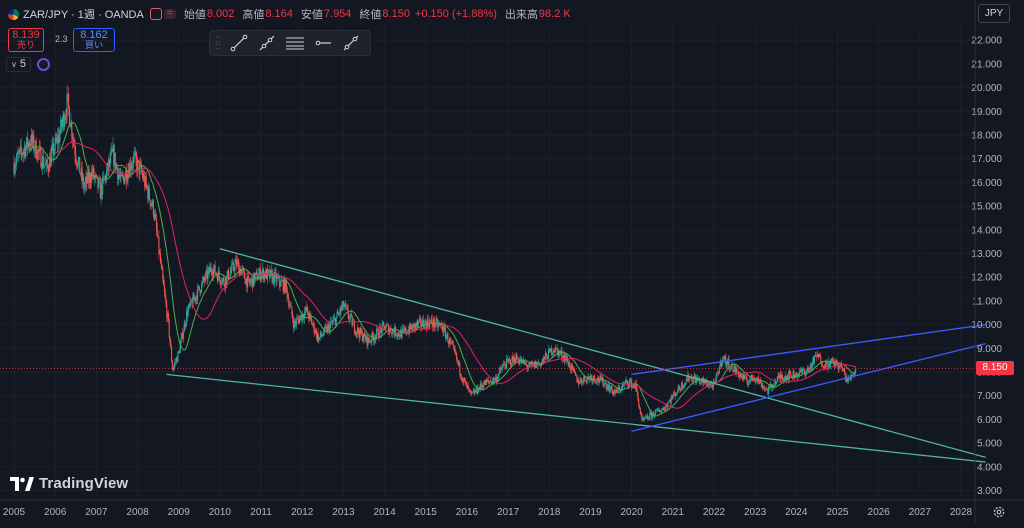  I want to click on x-tick-label: 2018, so click(549, 512).